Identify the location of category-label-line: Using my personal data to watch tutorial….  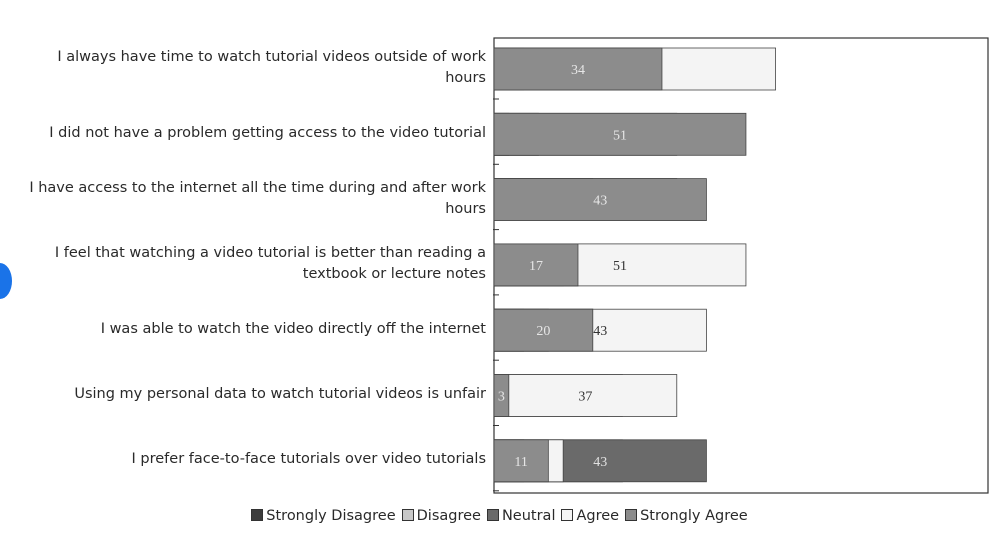
(280, 394).